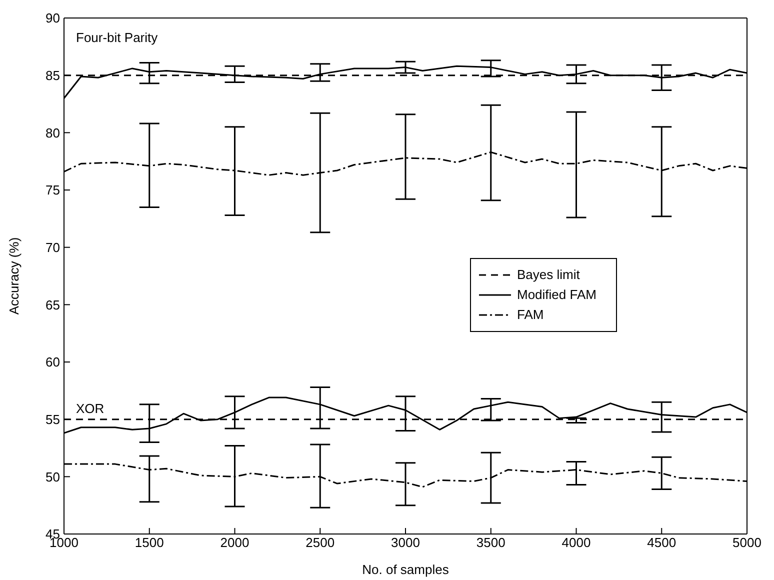 The height and width of the screenshot is (580, 774). Describe the element at coordinates (53, 476) in the screenshot. I see `y-tick-label: 50` at that location.